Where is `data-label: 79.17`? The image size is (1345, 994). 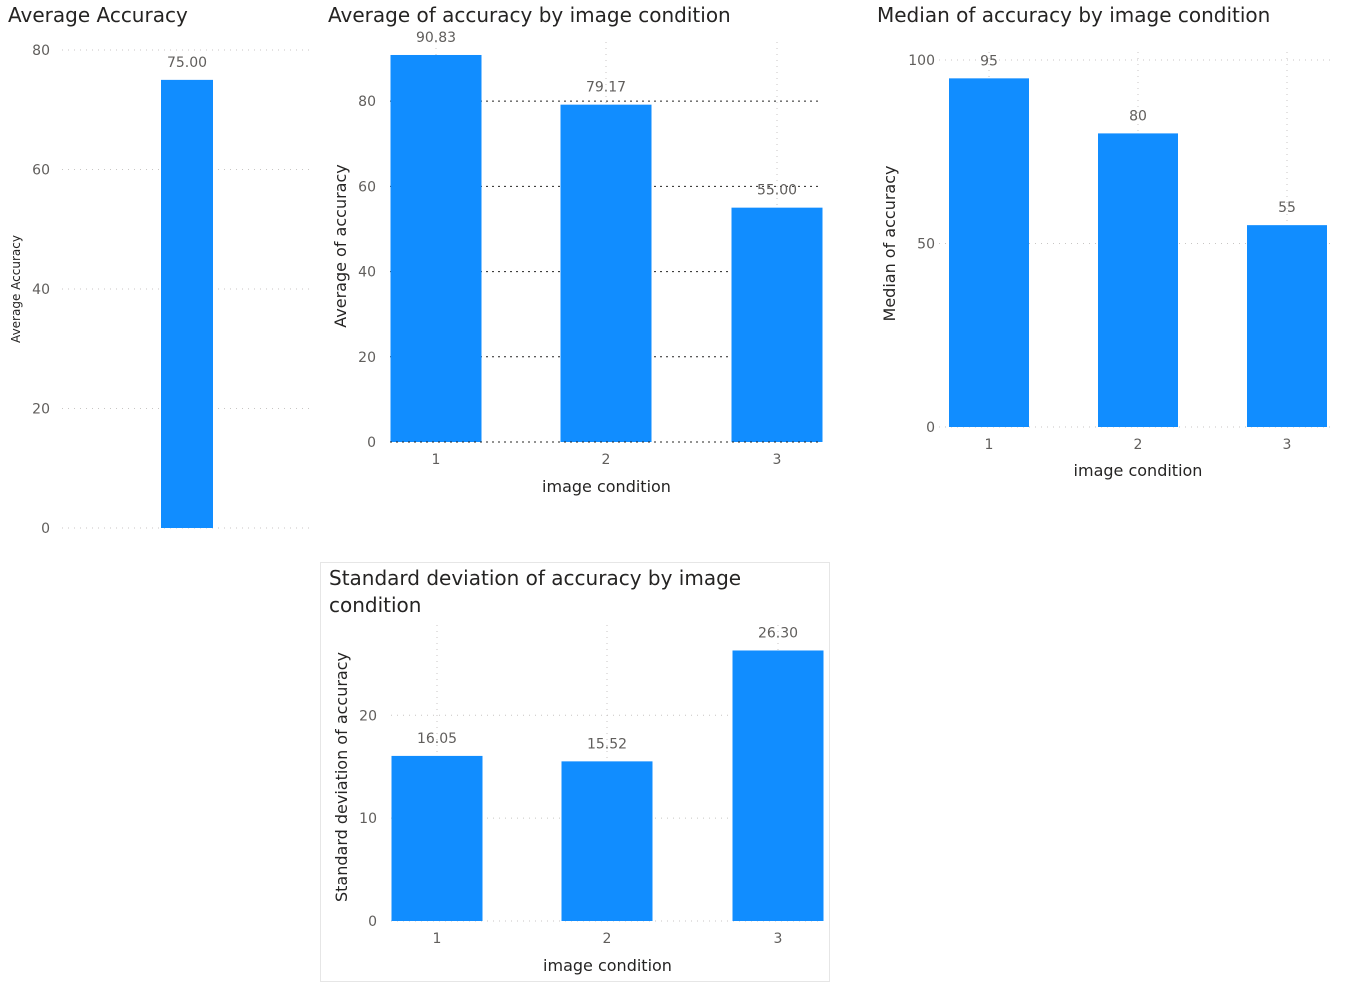 data-label: 79.17 is located at coordinates (606, 88).